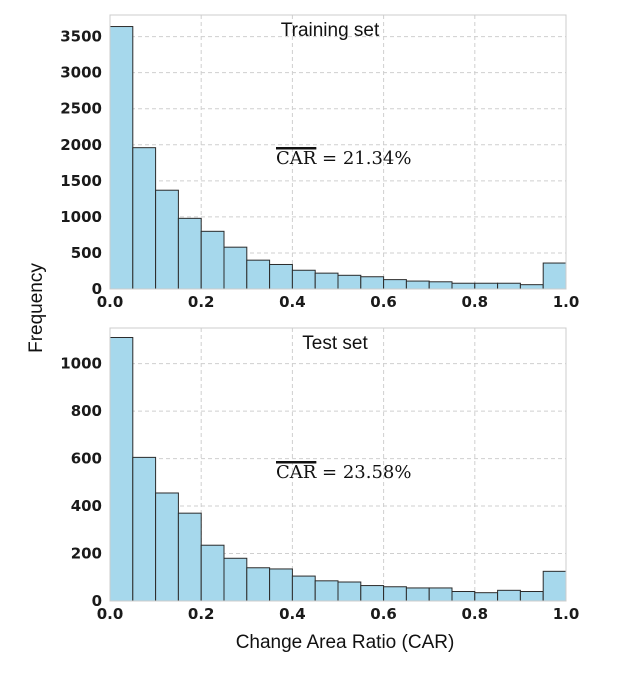 This screenshot has height=683, width=620. I want to click on panel-title: Test set, so click(335, 343).